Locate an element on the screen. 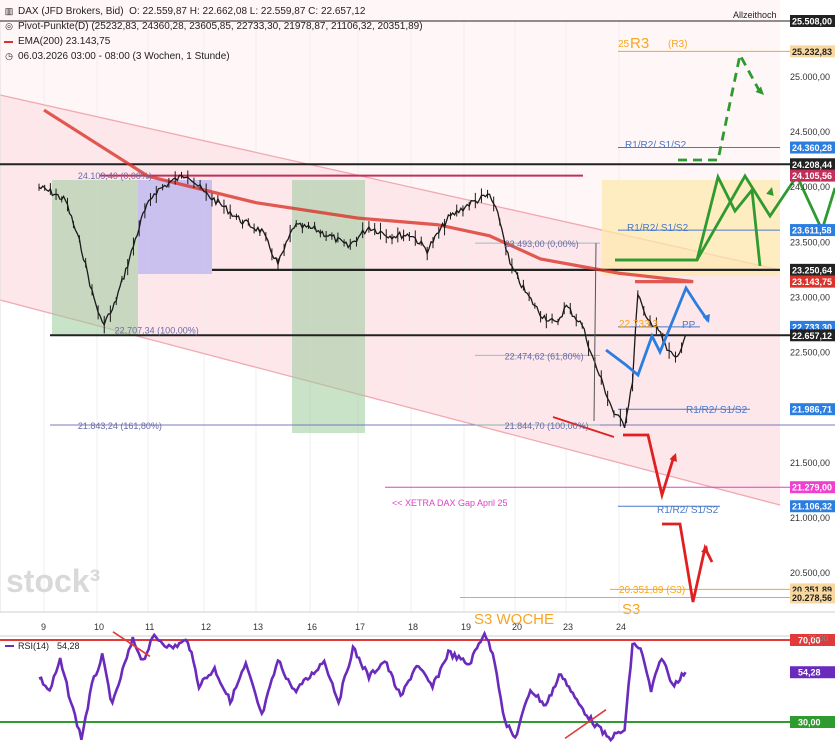  x-tick-label: 10 is located at coordinates (99, 627).